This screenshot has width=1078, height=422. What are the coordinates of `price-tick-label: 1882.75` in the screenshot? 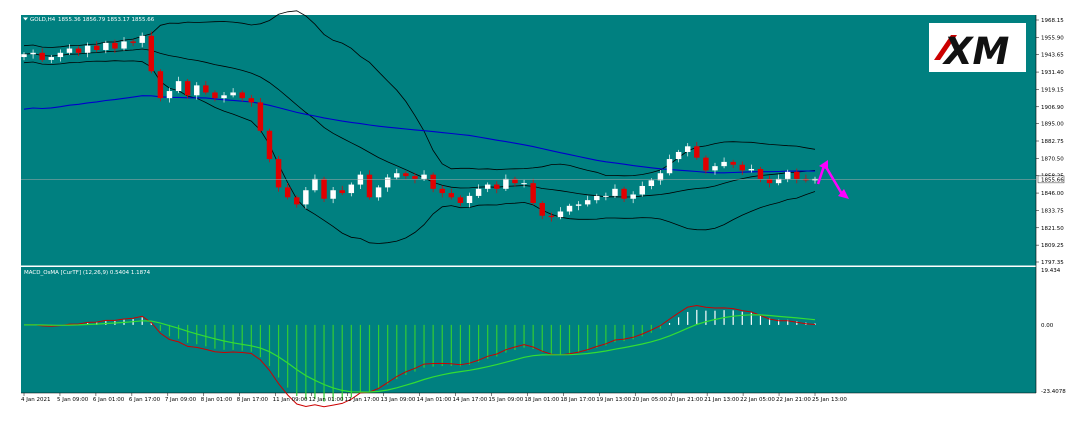 It's located at (1052, 142).